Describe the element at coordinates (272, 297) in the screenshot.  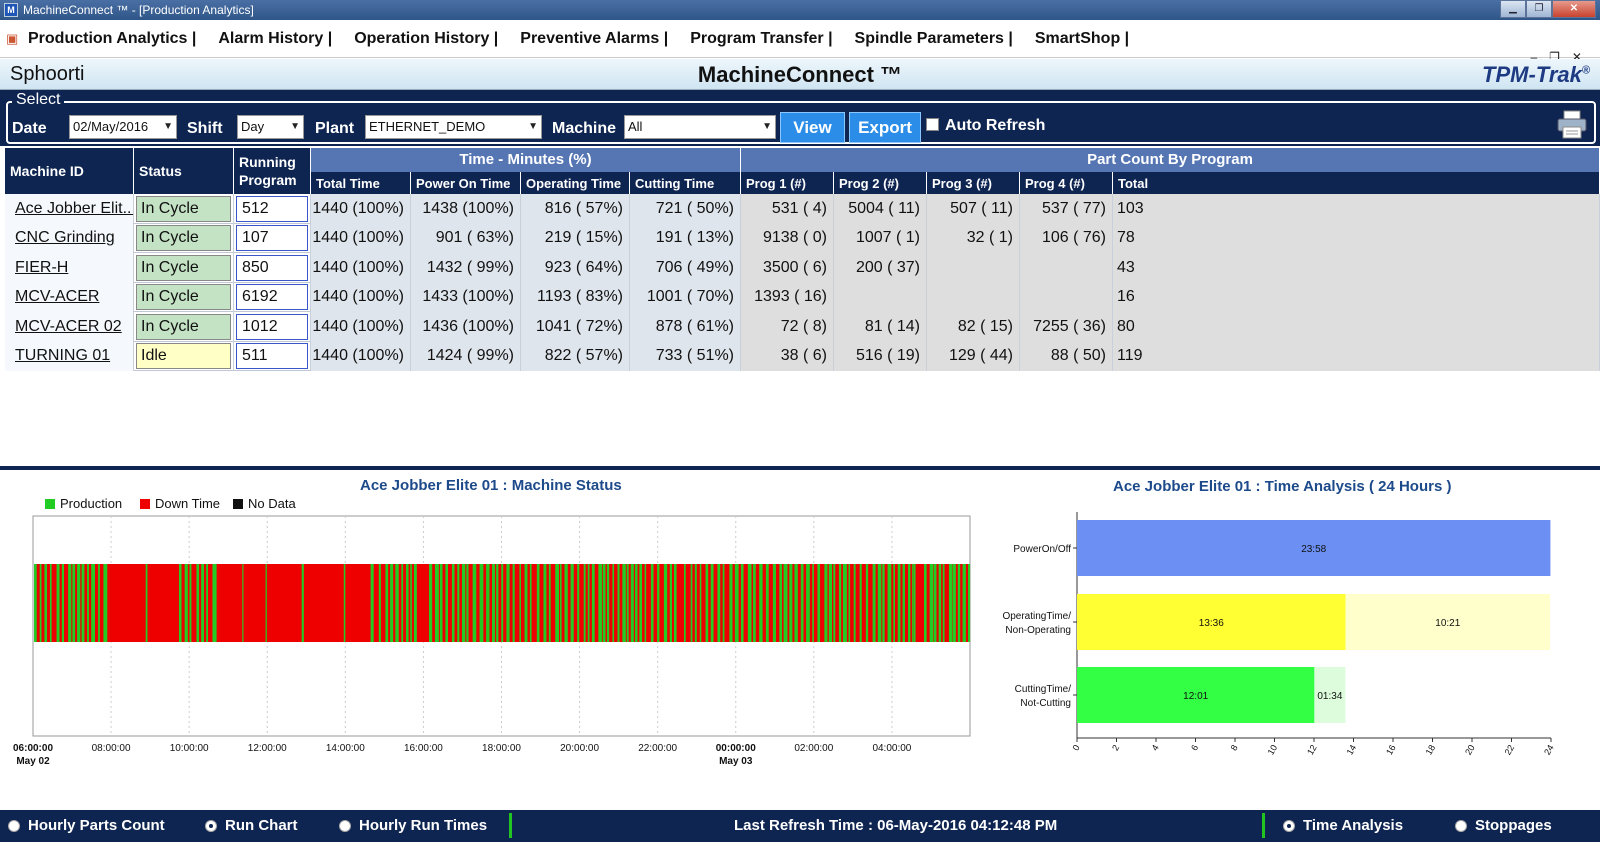
I see `running-program-cell: 6192` at that location.